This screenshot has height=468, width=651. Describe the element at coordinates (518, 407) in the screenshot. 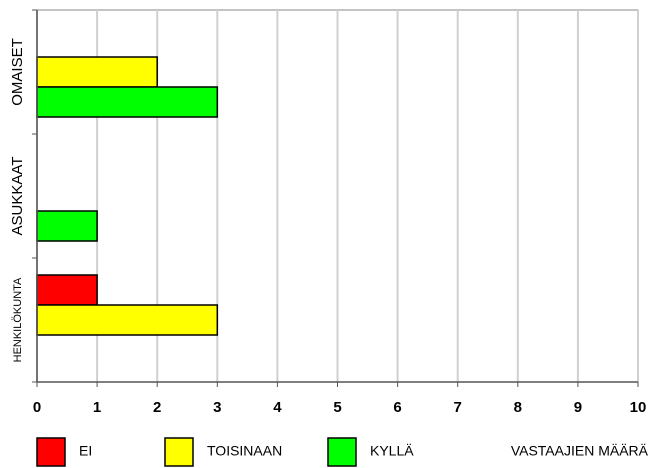

I see `x-tick-label: 8` at that location.